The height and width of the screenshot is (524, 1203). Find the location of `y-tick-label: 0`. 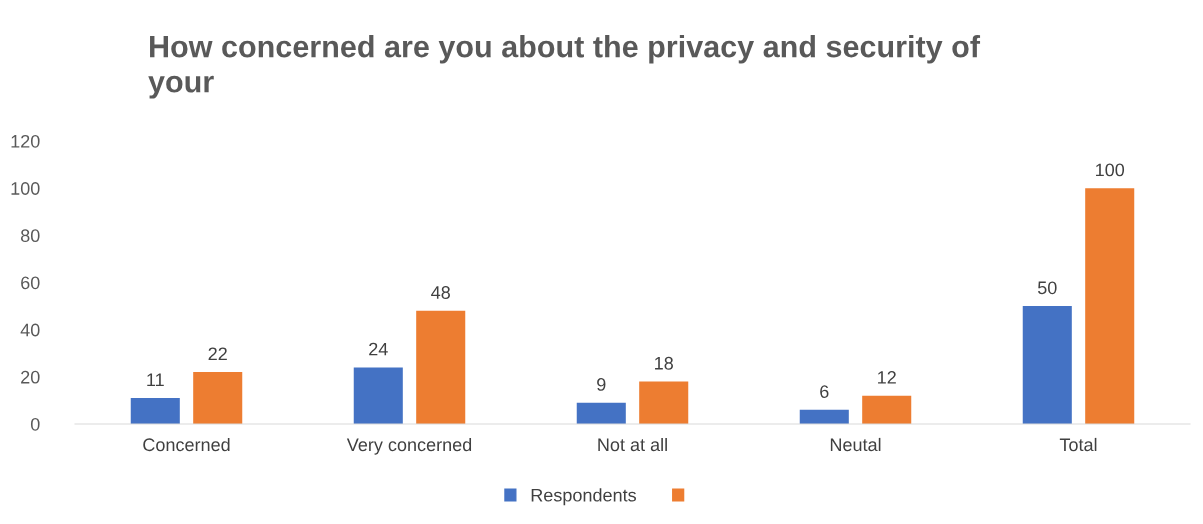

y-tick-label: 0 is located at coordinates (35, 424).